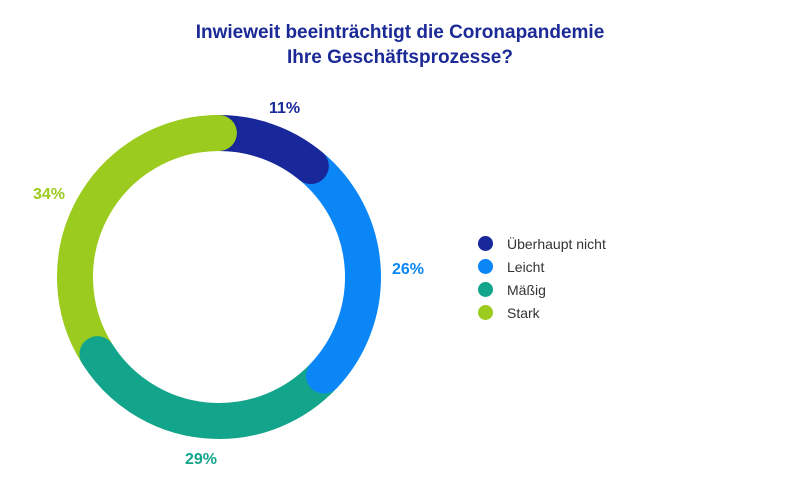 This screenshot has width=800, height=500. What do you see at coordinates (400, 57) in the screenshot?
I see `chart-title-line-2: Ihre Geschäftsprozesse?` at bounding box center [400, 57].